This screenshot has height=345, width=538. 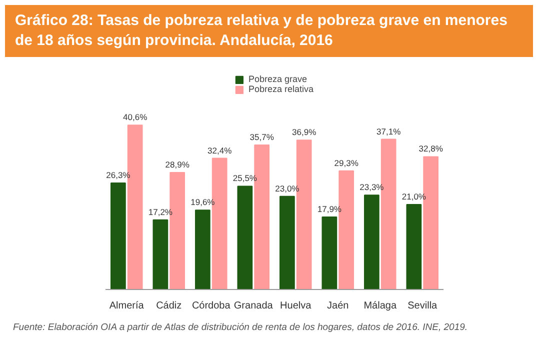 What do you see at coordinates (338, 306) in the screenshot?
I see `x-tick-label: Jaén` at bounding box center [338, 306].